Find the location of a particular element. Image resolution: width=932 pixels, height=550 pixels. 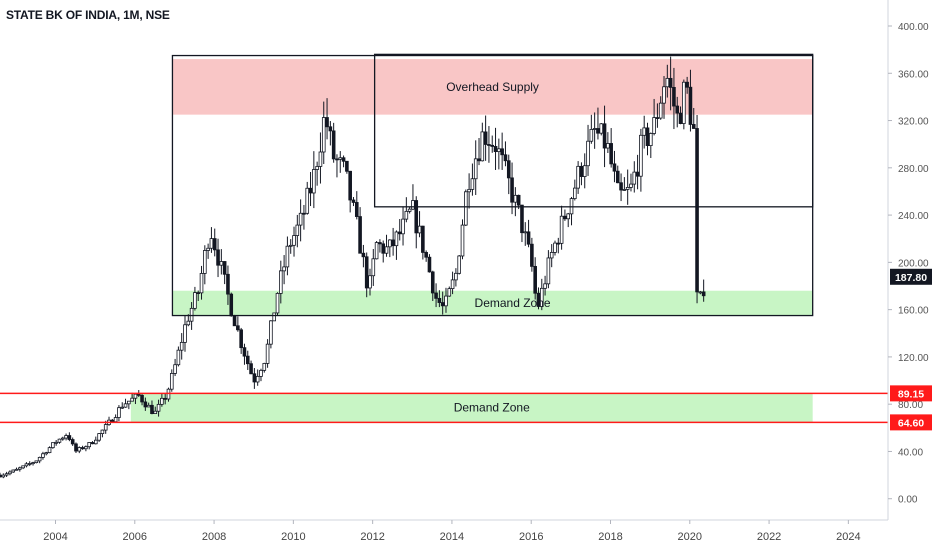

current-price-label-bg is located at coordinates (911, 276).